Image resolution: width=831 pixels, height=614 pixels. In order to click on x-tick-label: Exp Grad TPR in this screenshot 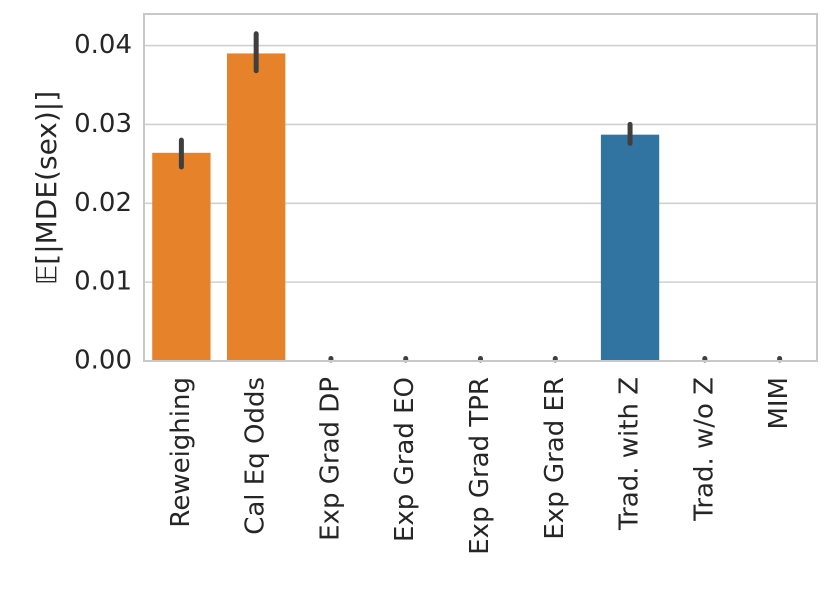, I will do `click(480, 466)`.